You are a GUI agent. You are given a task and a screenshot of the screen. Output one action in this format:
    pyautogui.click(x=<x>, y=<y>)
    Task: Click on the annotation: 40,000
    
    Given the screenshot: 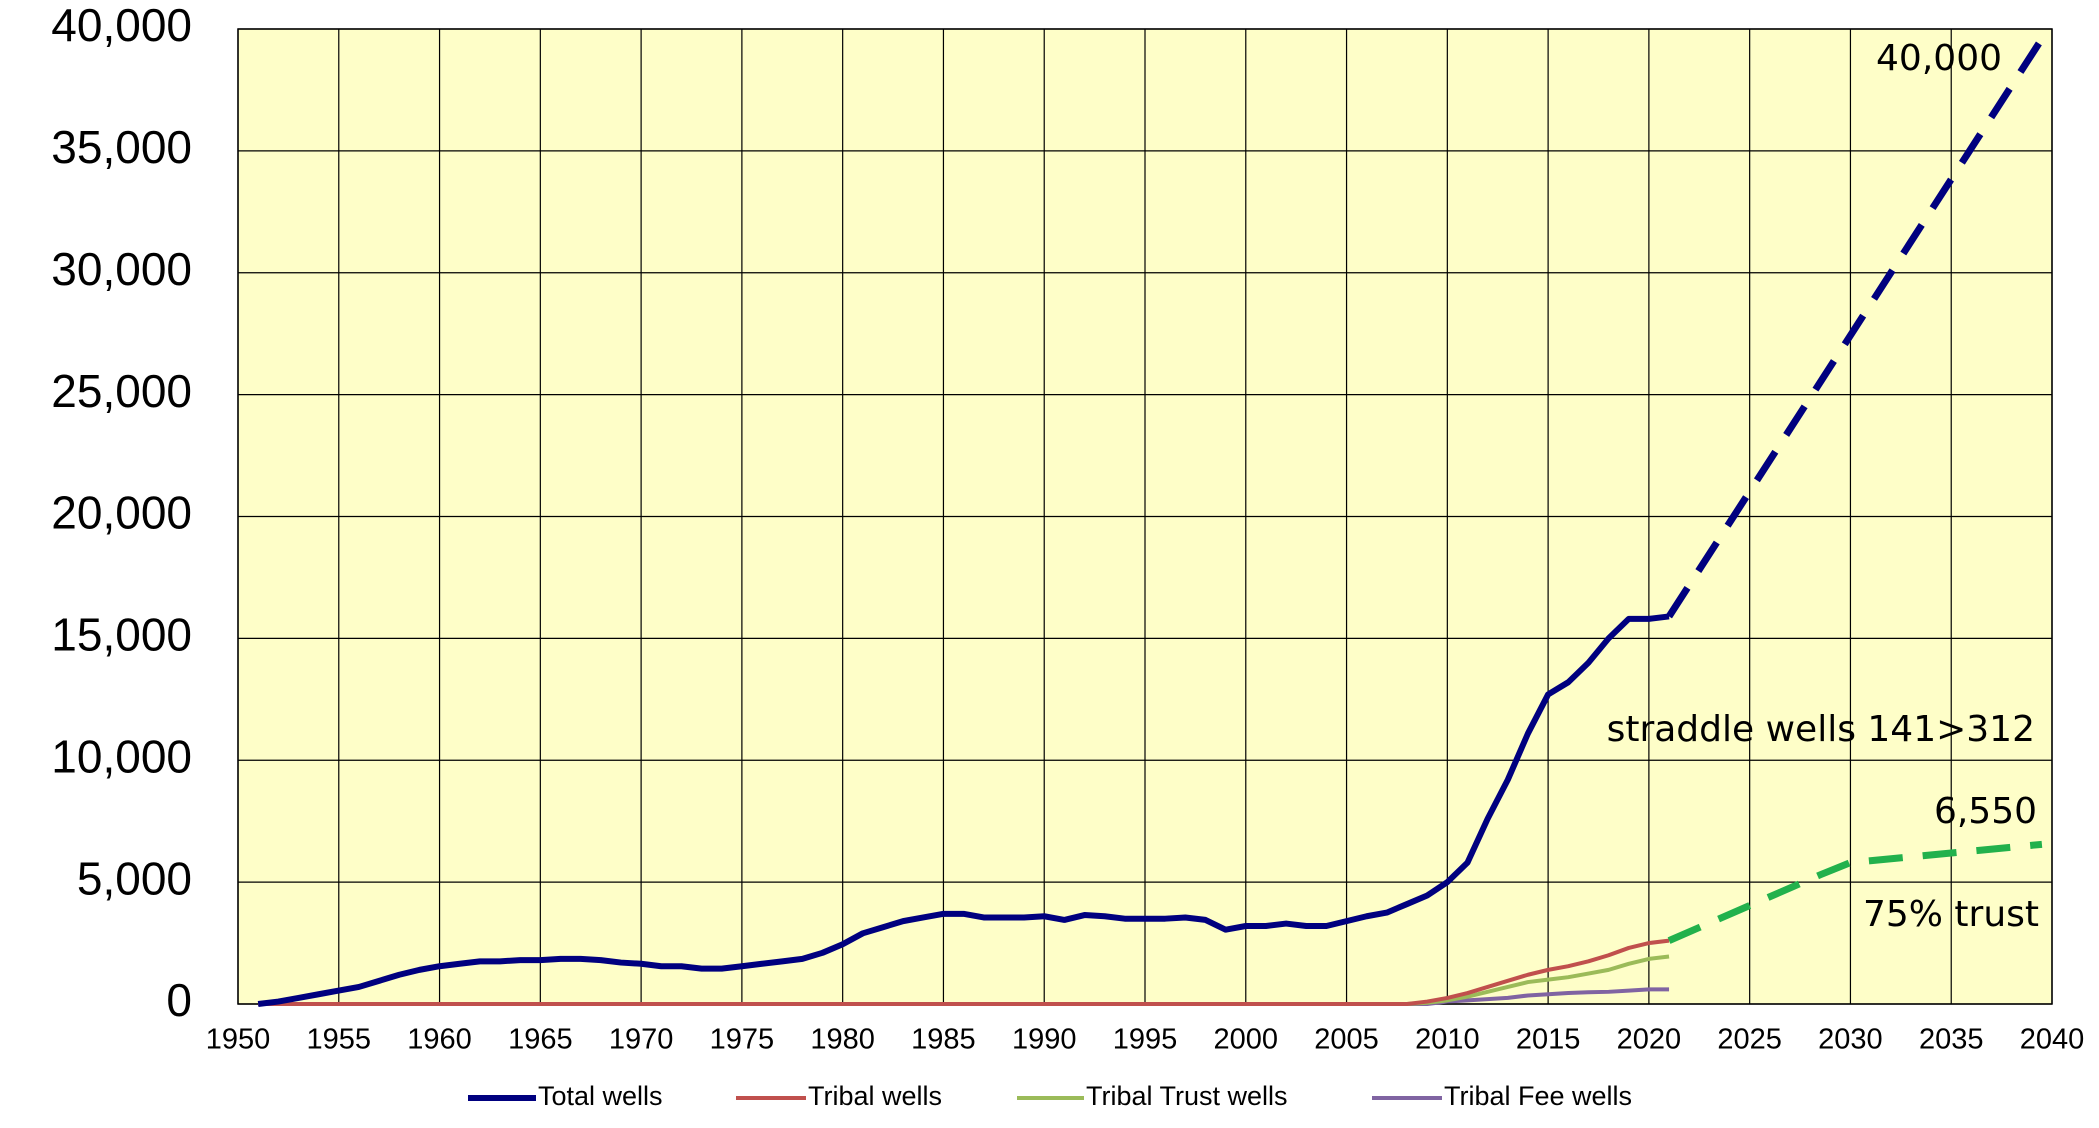 What is the action you would take?
    pyautogui.click(x=1939, y=58)
    